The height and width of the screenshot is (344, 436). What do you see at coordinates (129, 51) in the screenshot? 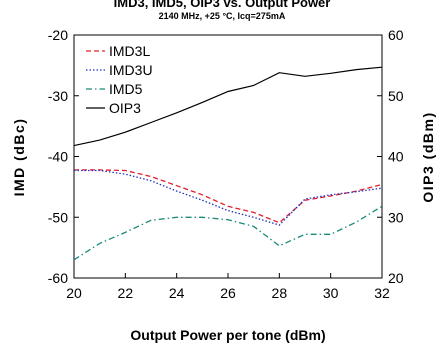
I see `legend-label-imd3l: IMD3L` at bounding box center [129, 51].